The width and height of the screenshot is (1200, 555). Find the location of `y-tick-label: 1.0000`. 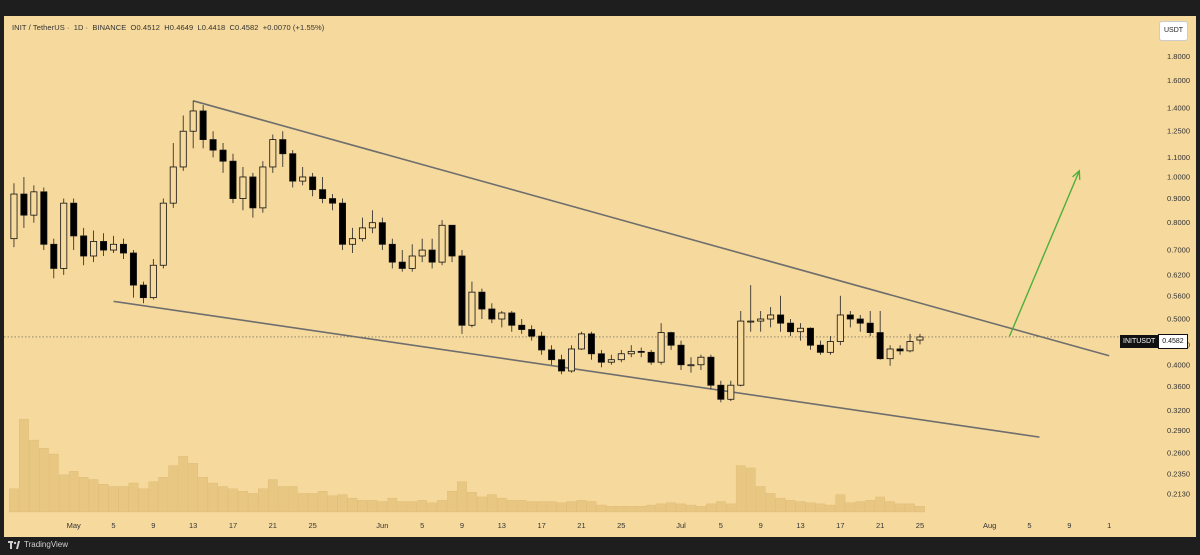

y-tick-label: 1.0000 is located at coordinates (1178, 176).